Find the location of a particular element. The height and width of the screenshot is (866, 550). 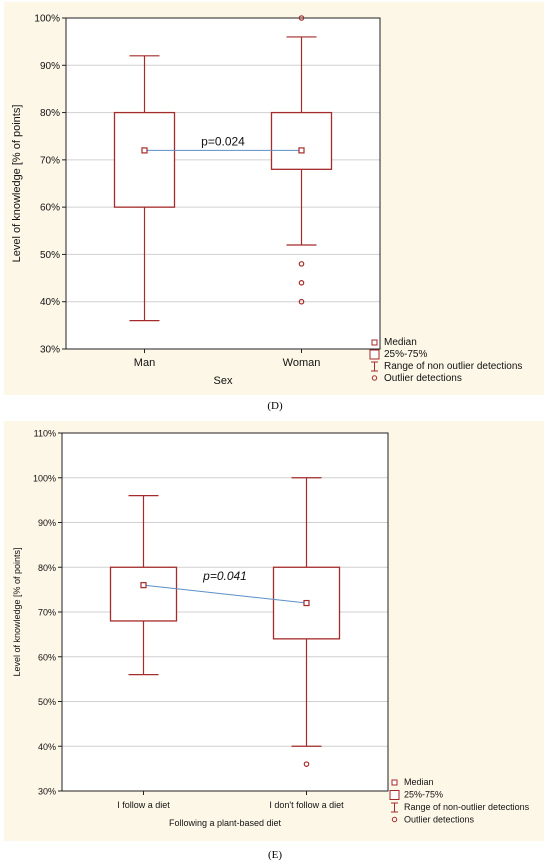

y-tick-label: 110% is located at coordinates (45, 434).